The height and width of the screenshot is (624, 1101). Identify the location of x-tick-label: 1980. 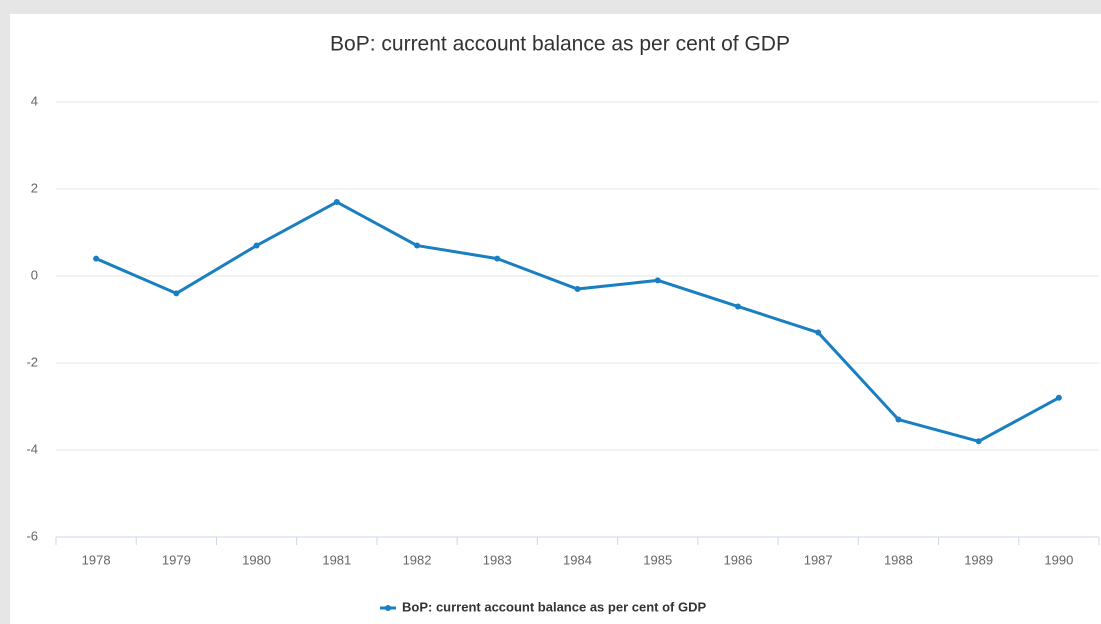
(256, 559).